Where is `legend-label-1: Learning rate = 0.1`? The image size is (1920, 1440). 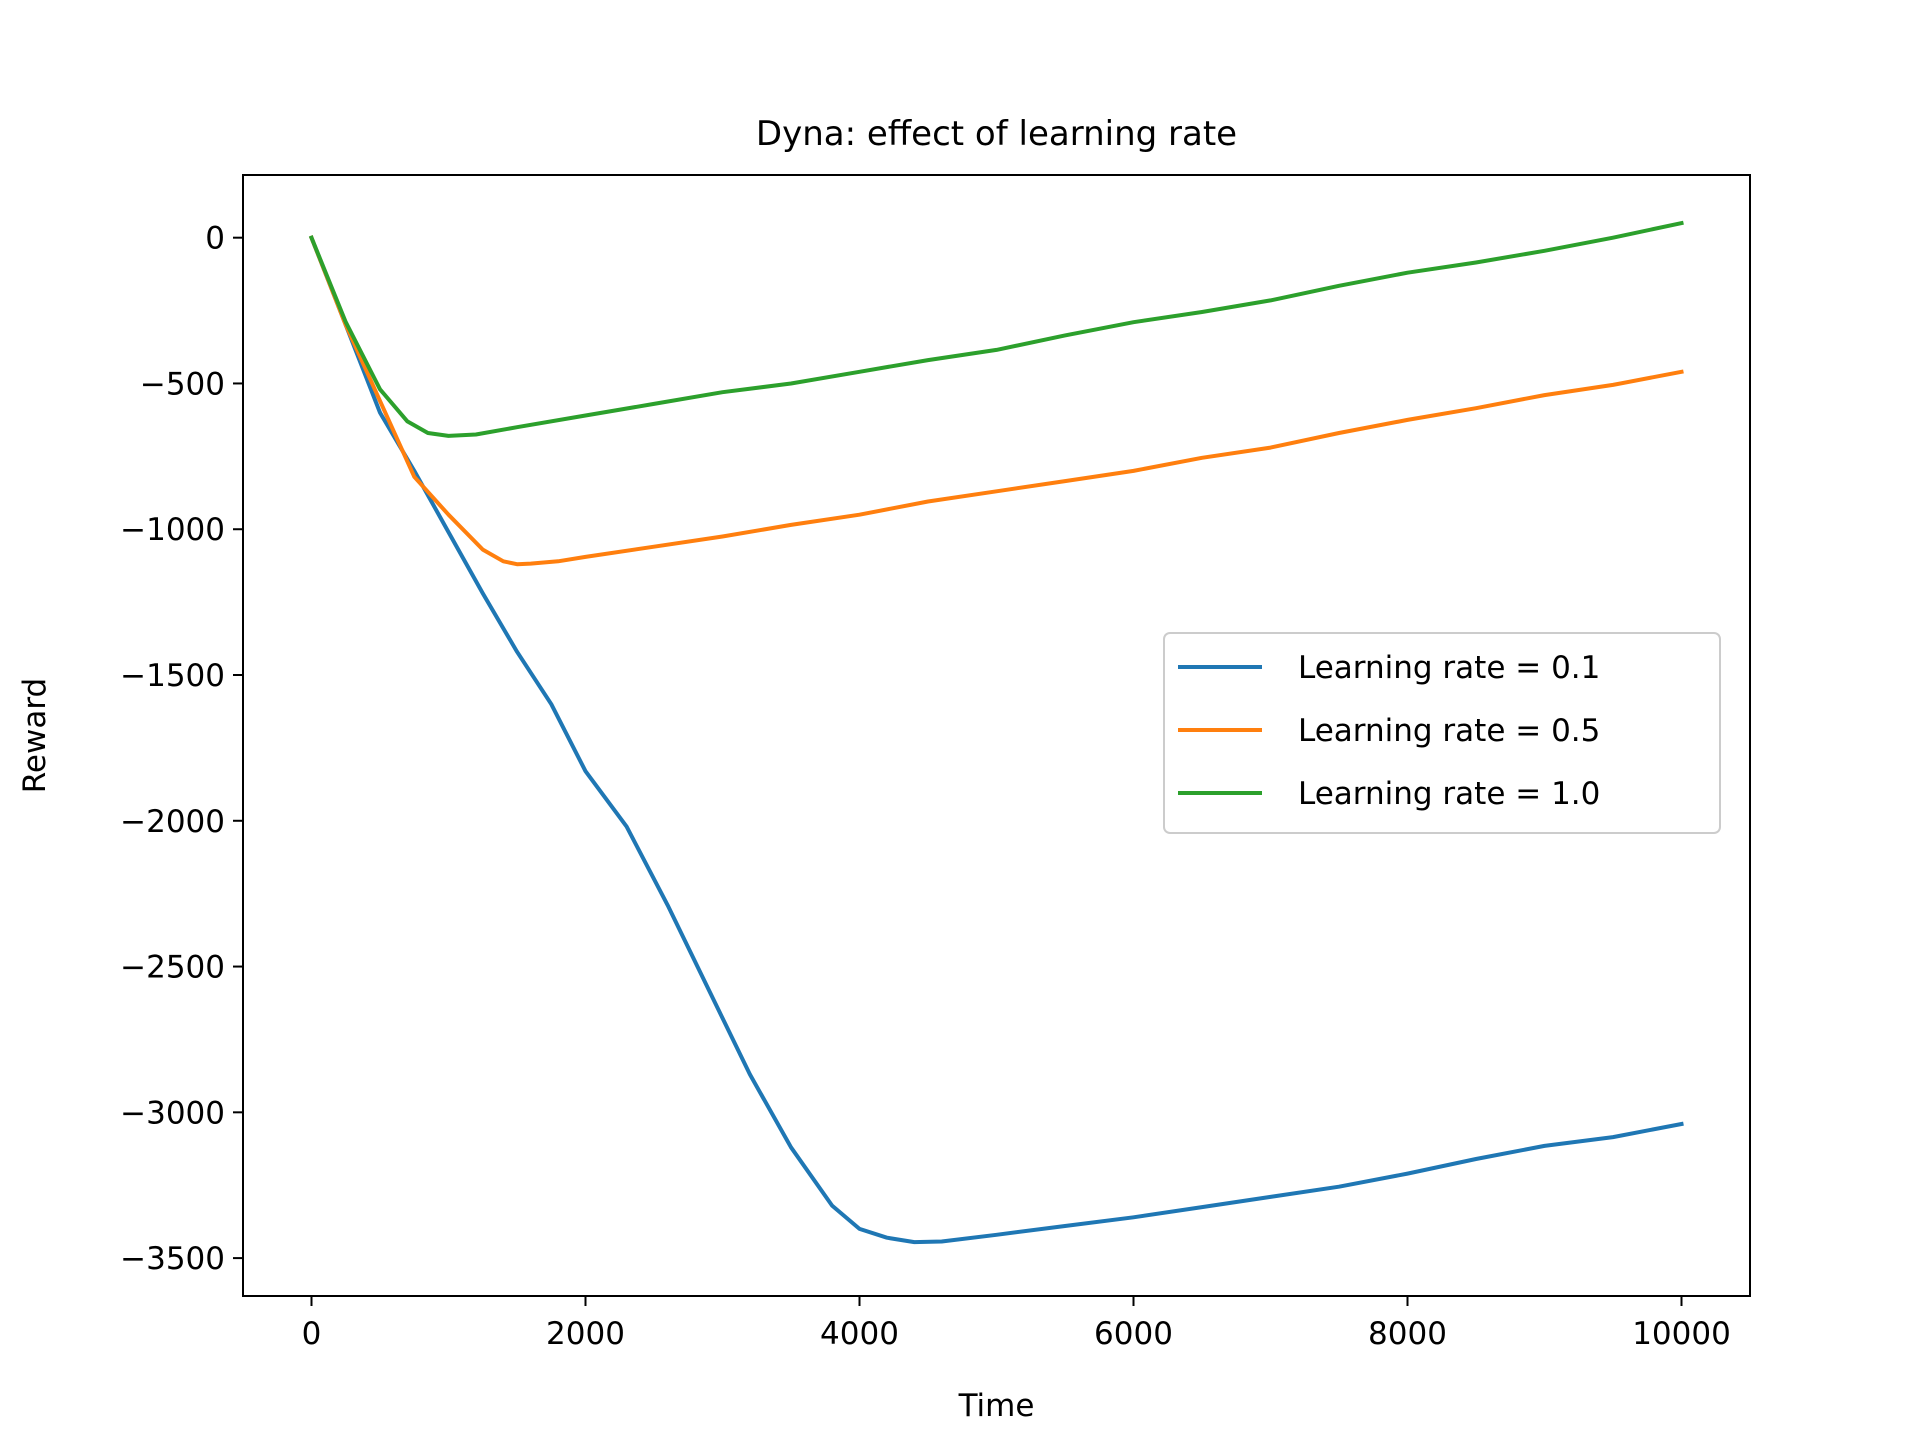 legend-label-1: Learning rate = 0.1 is located at coordinates (1449, 668).